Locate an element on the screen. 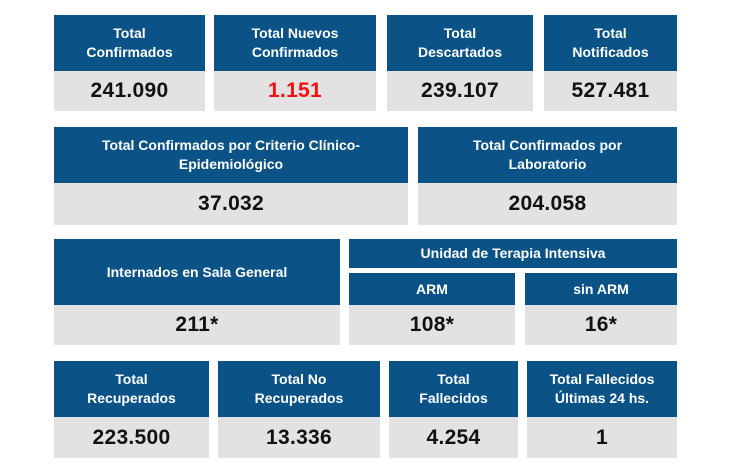  card-title-line1: Total Confirmados por is located at coordinates (547, 145).